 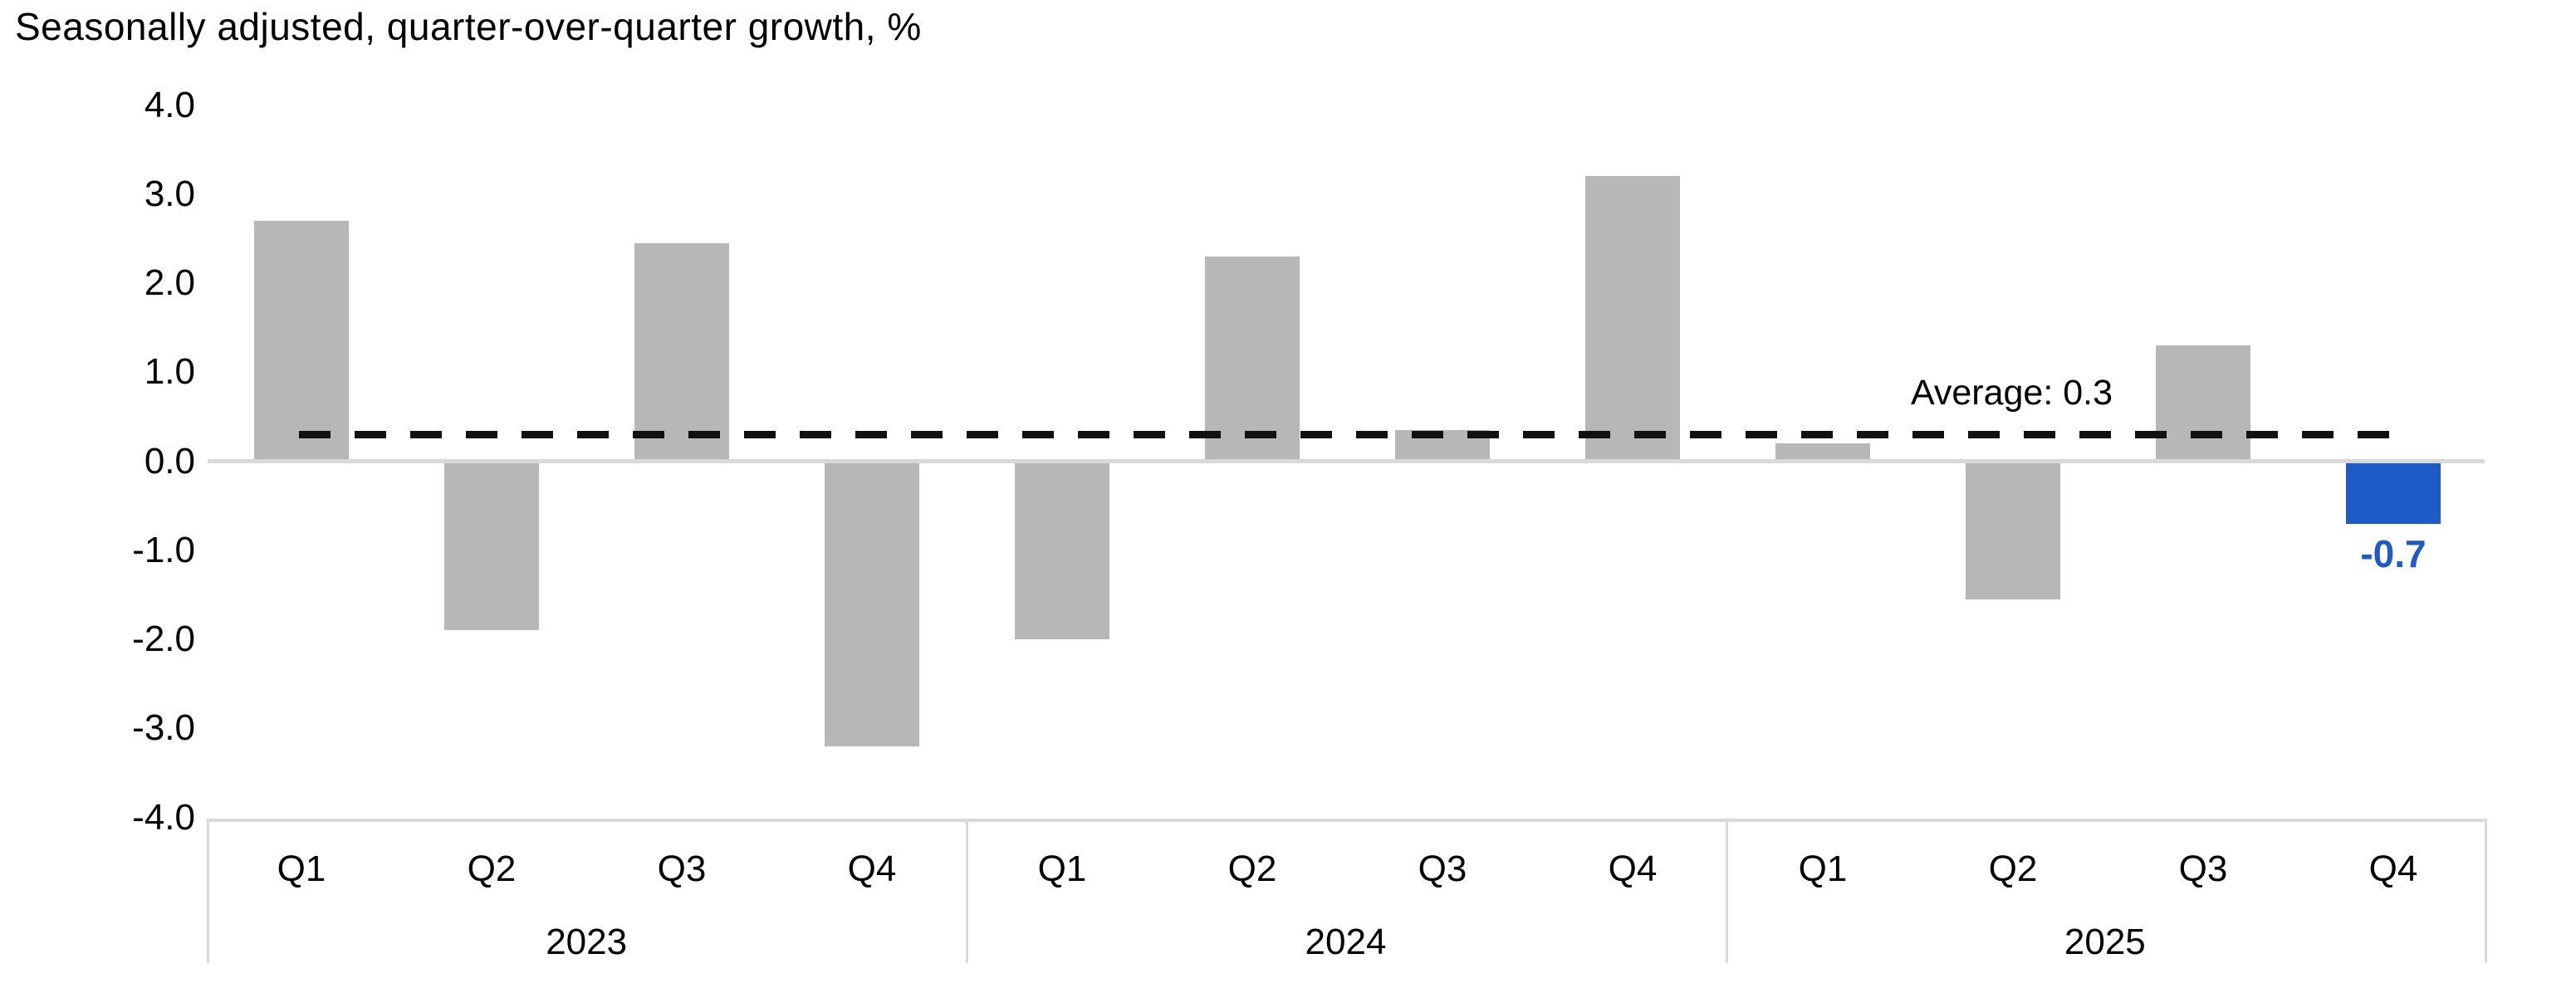 I want to click on bar-2024-Q4, so click(x=1633, y=319).